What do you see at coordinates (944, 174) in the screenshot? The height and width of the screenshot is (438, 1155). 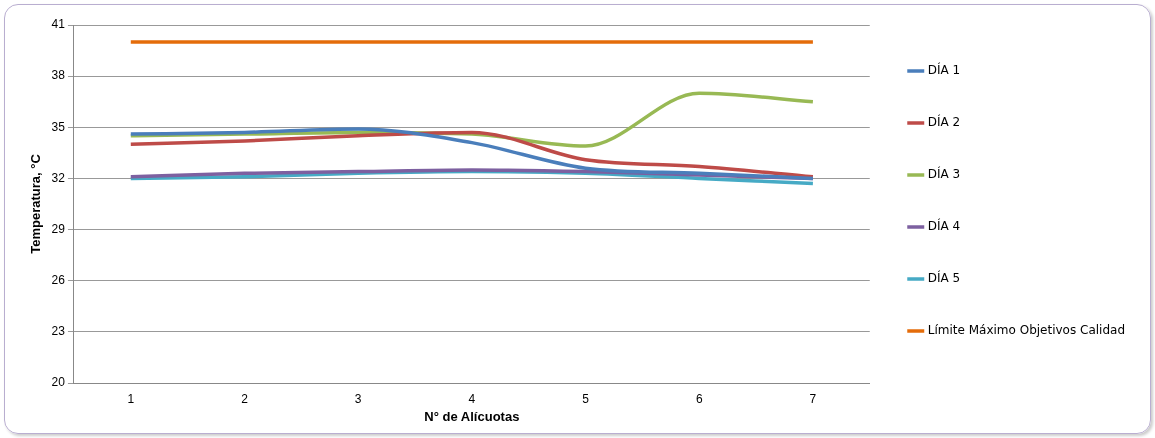 I see `legend-label: DÍA 3` at bounding box center [944, 174].